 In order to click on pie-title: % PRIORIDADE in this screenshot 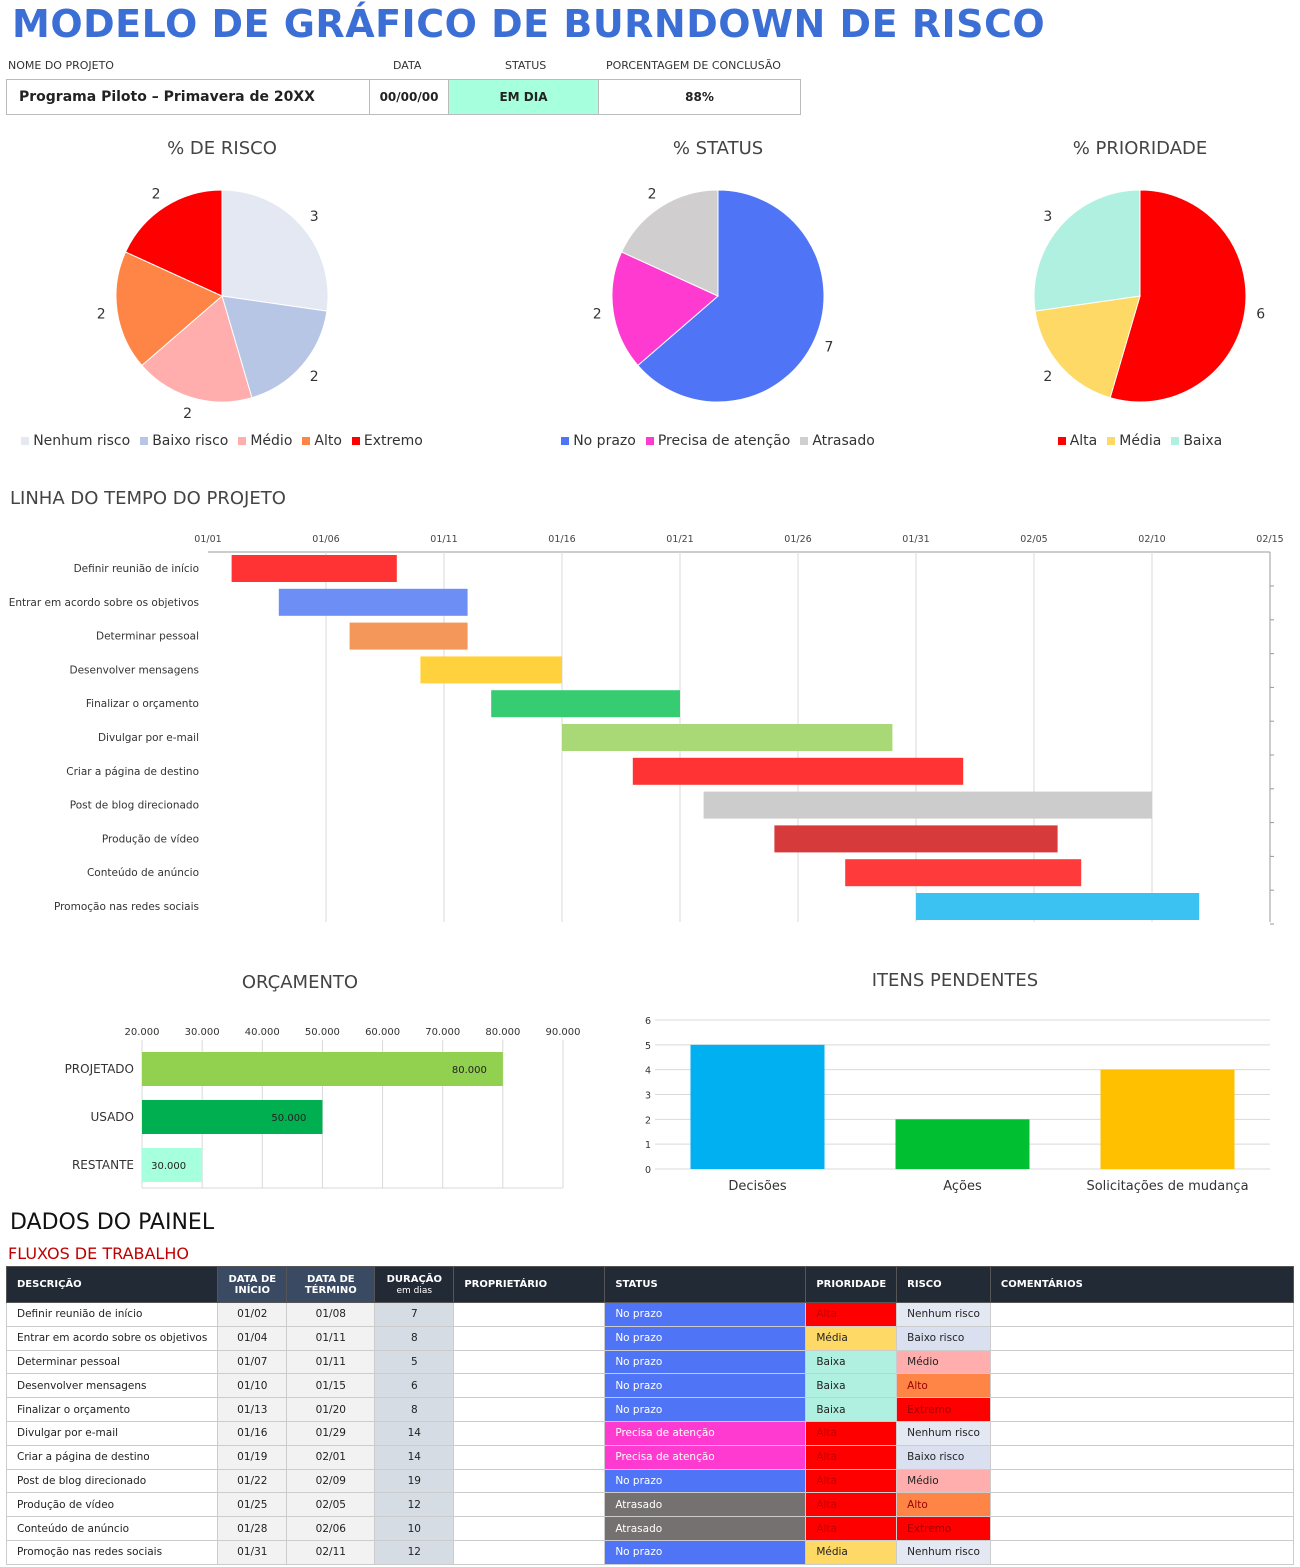, I will do `click(1140, 148)`.